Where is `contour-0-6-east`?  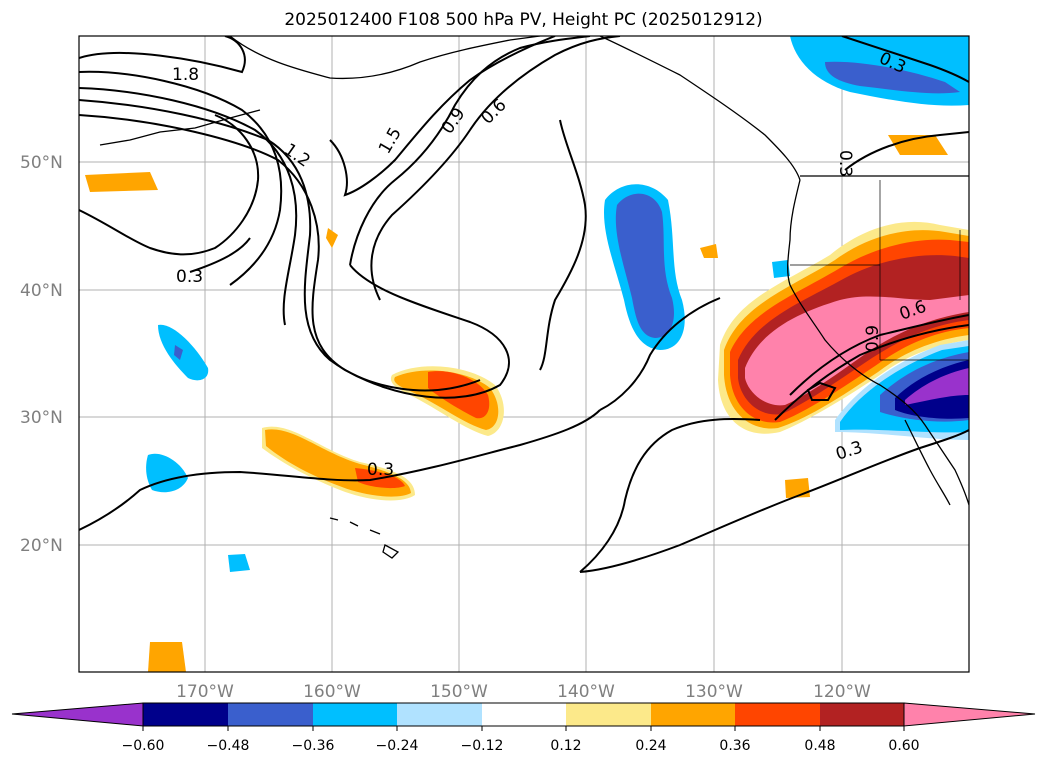
contour-0-6-east is located at coordinates (871, 372).